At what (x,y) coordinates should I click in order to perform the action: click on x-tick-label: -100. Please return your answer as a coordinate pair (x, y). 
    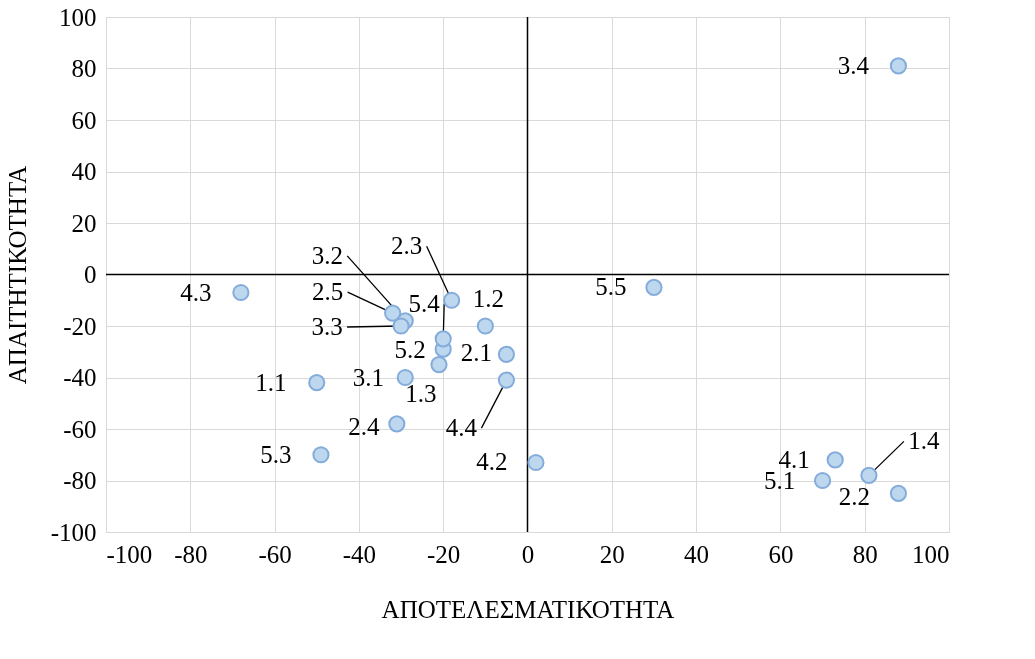
    Looking at the image, I should click on (129, 554).